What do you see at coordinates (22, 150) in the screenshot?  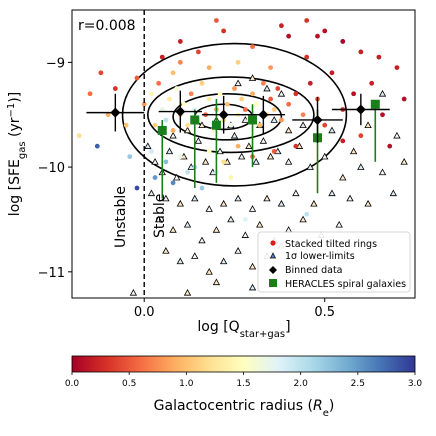 I see `y-axis-label-sub: gas` at bounding box center [22, 150].